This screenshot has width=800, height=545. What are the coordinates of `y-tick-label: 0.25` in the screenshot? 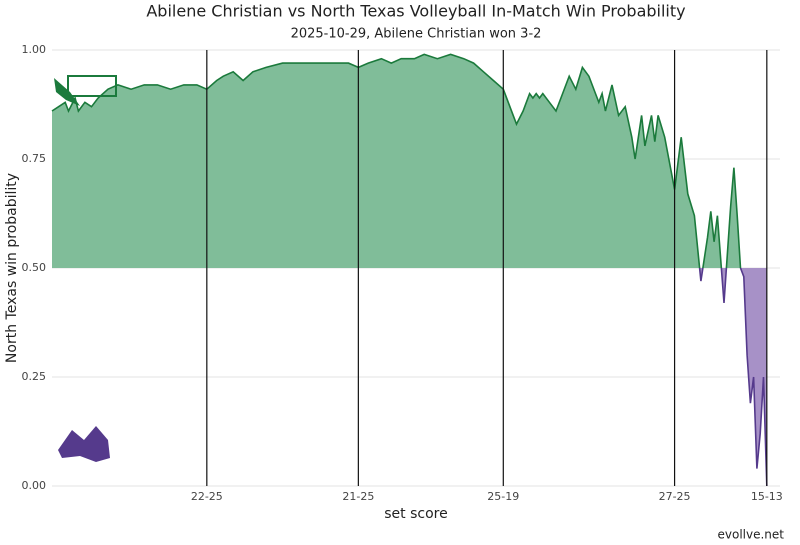 It's located at (34, 376).